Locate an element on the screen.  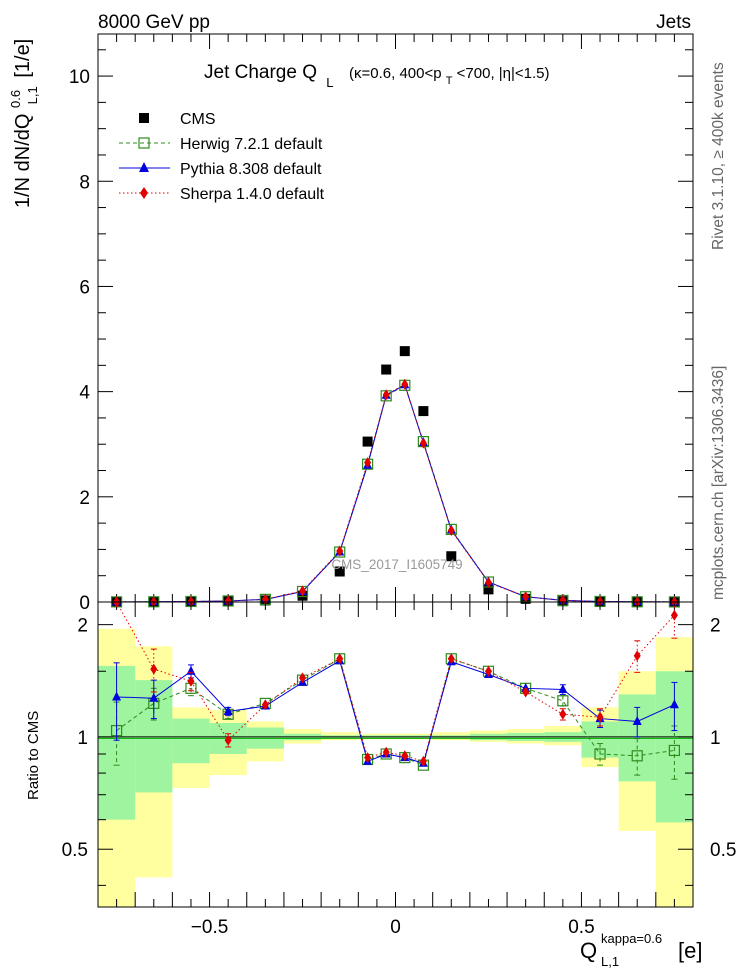
ylabel-sub: L,1 is located at coordinates (32, 95).